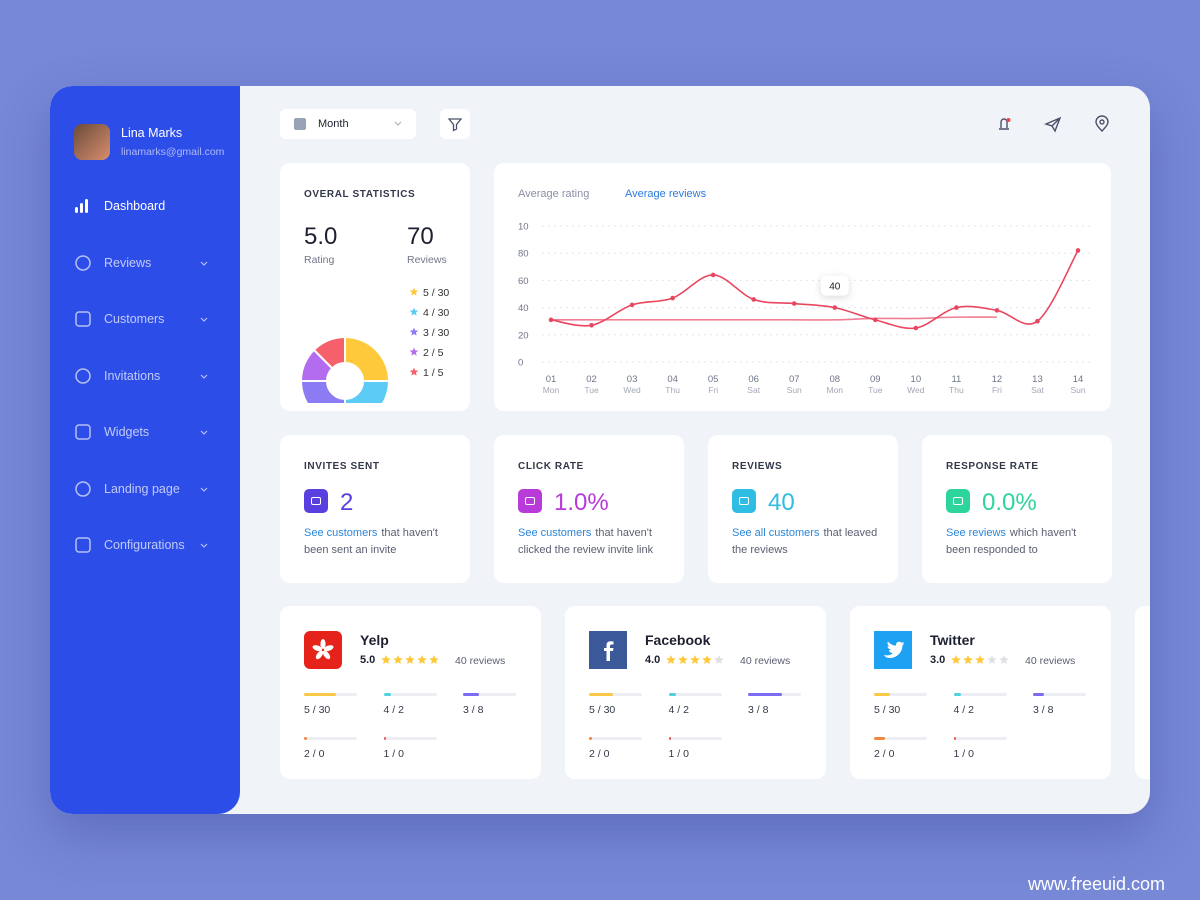 Image resolution: width=1200 pixels, height=900 pixels. What do you see at coordinates (632, 379) in the screenshot?
I see `x-tick-label: 03` at bounding box center [632, 379].